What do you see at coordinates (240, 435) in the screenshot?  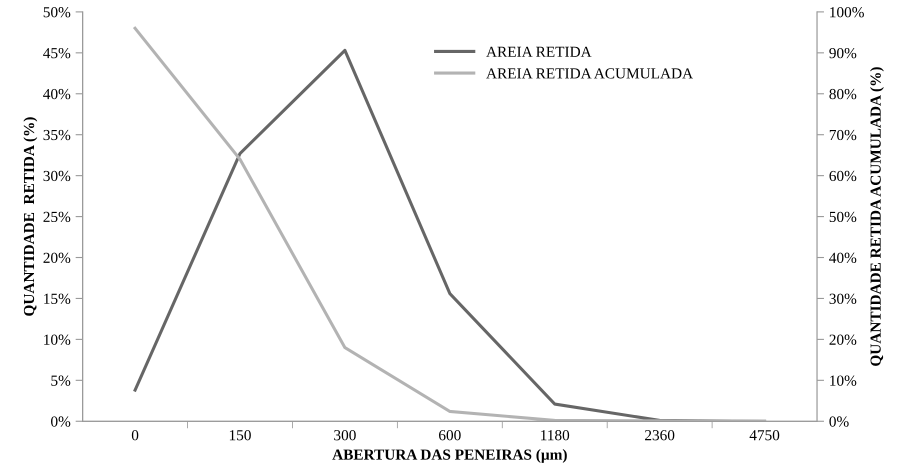 I see `x-tick-label: 150` at bounding box center [240, 435].